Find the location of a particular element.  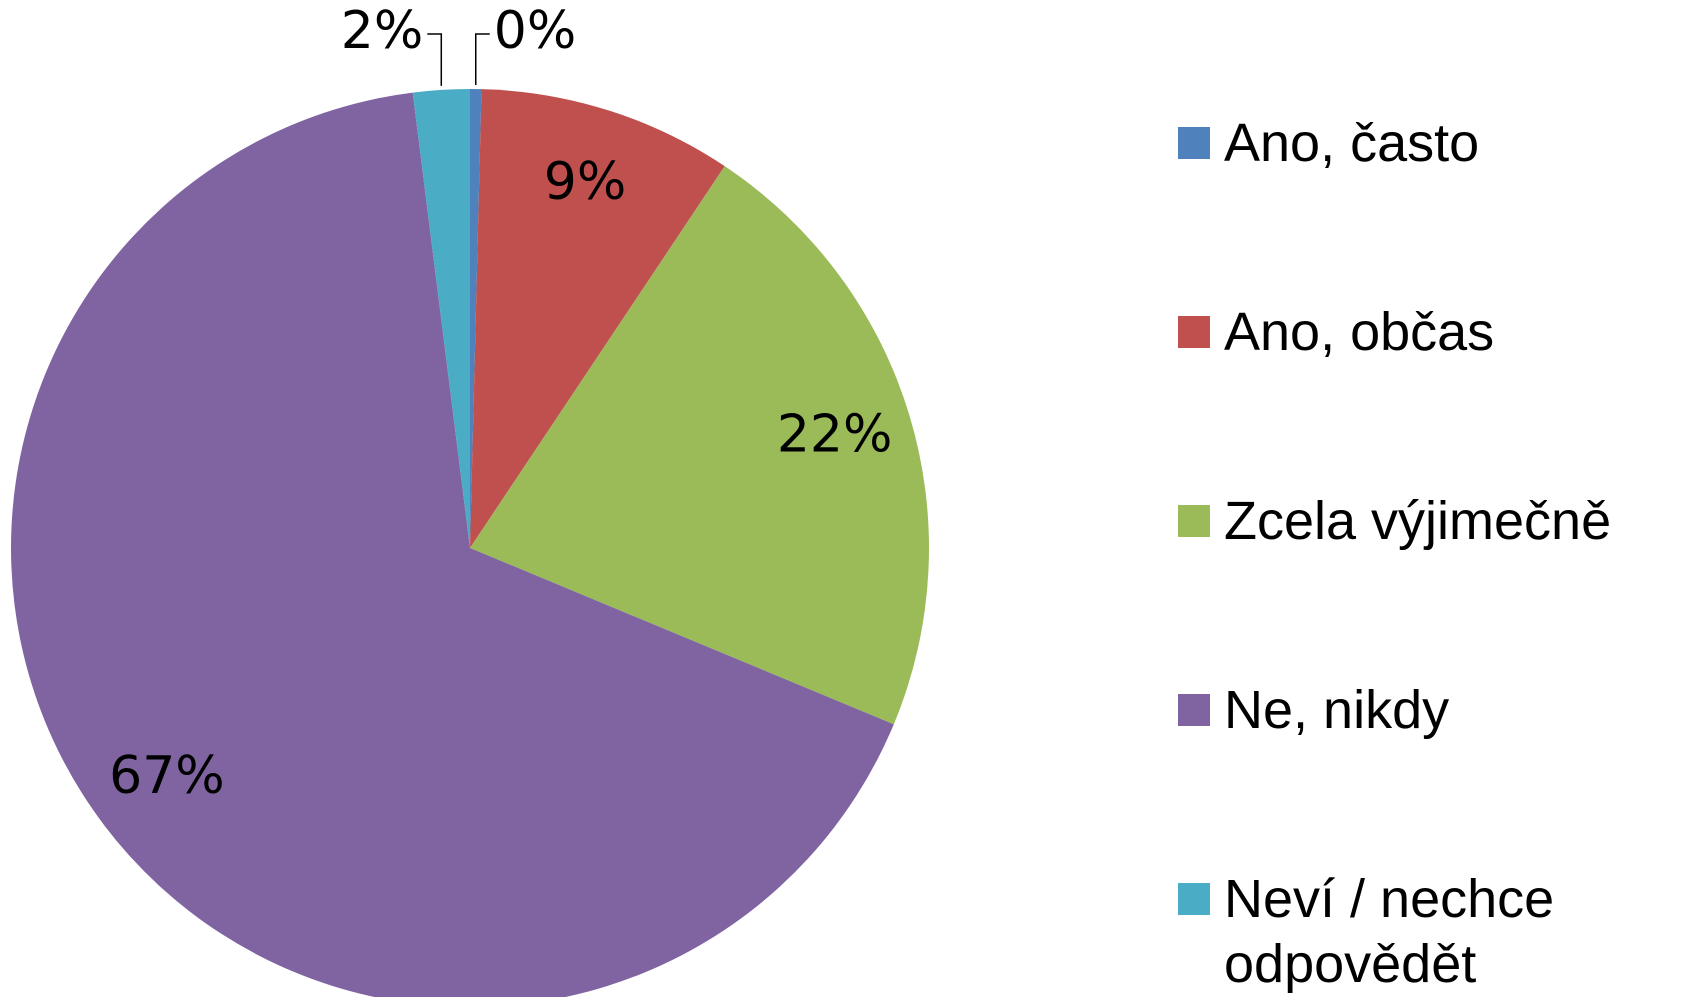

legend-label: Ano, občas is located at coordinates (1359, 332).